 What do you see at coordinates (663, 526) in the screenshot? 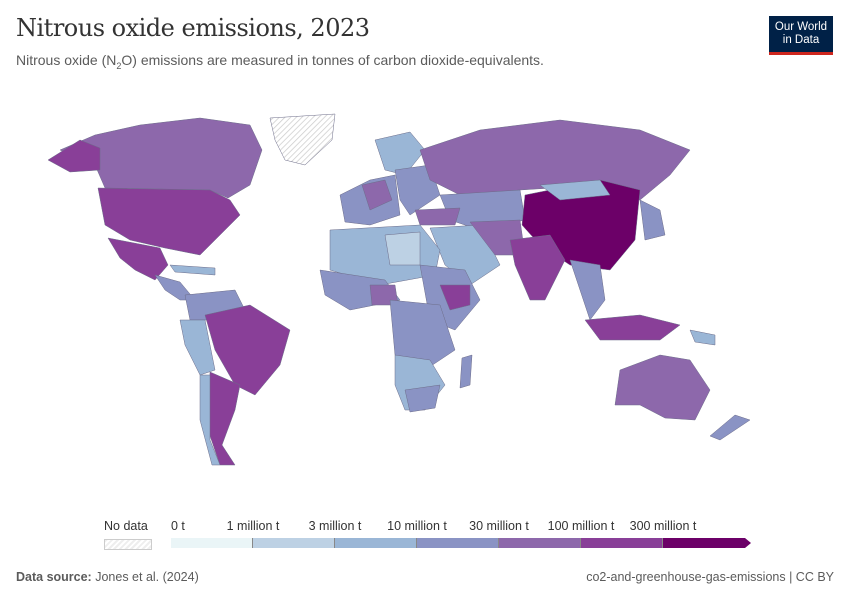
I see `legend-tick-label: 300 million t` at bounding box center [663, 526].